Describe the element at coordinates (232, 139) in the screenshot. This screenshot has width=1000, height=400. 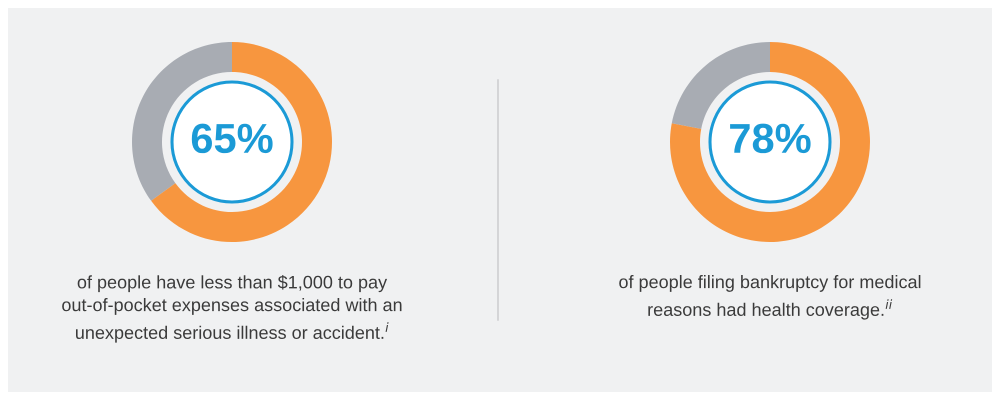
I see `data-label: 65%` at that location.